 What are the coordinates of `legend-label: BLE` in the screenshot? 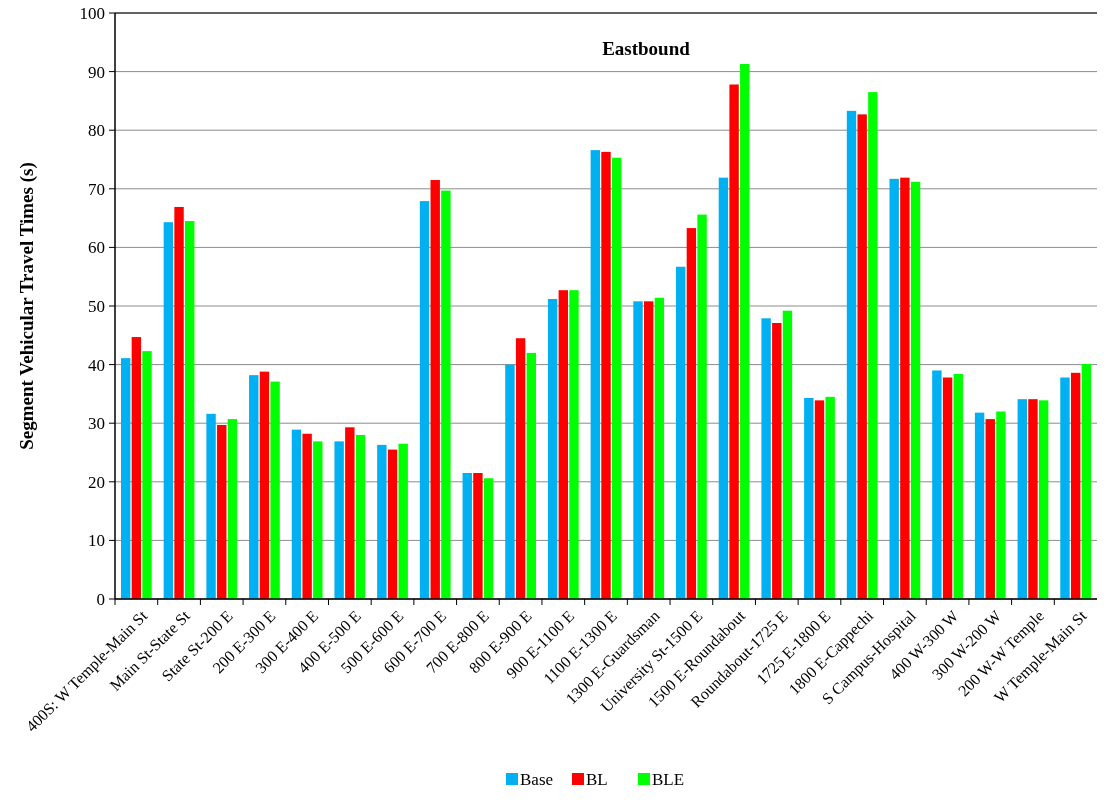 It's located at (668, 779).